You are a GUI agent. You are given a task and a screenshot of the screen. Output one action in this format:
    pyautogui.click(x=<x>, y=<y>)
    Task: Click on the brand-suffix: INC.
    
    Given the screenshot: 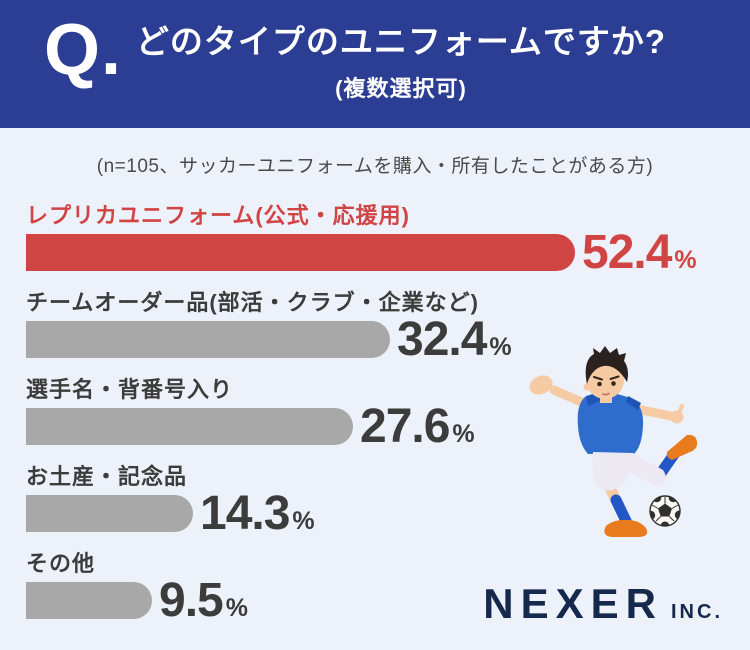 What is the action you would take?
    pyautogui.click(x=697, y=612)
    